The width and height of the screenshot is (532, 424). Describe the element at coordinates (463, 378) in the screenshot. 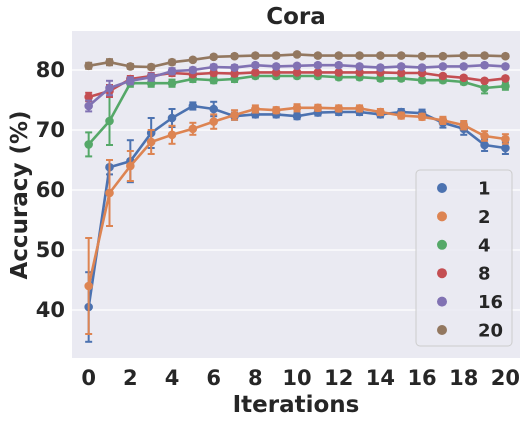

I see `x-tick-label: 18` at that location.